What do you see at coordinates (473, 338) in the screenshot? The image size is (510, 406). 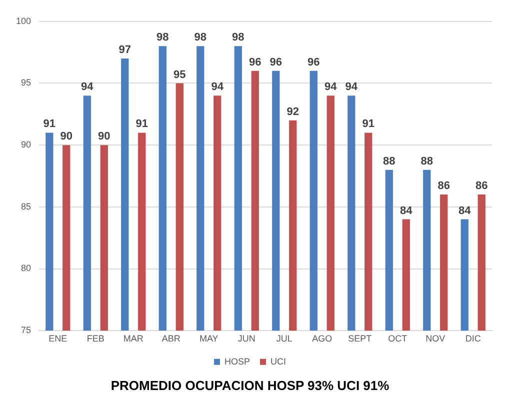 I see `x-tick-label: DIC` at bounding box center [473, 338].